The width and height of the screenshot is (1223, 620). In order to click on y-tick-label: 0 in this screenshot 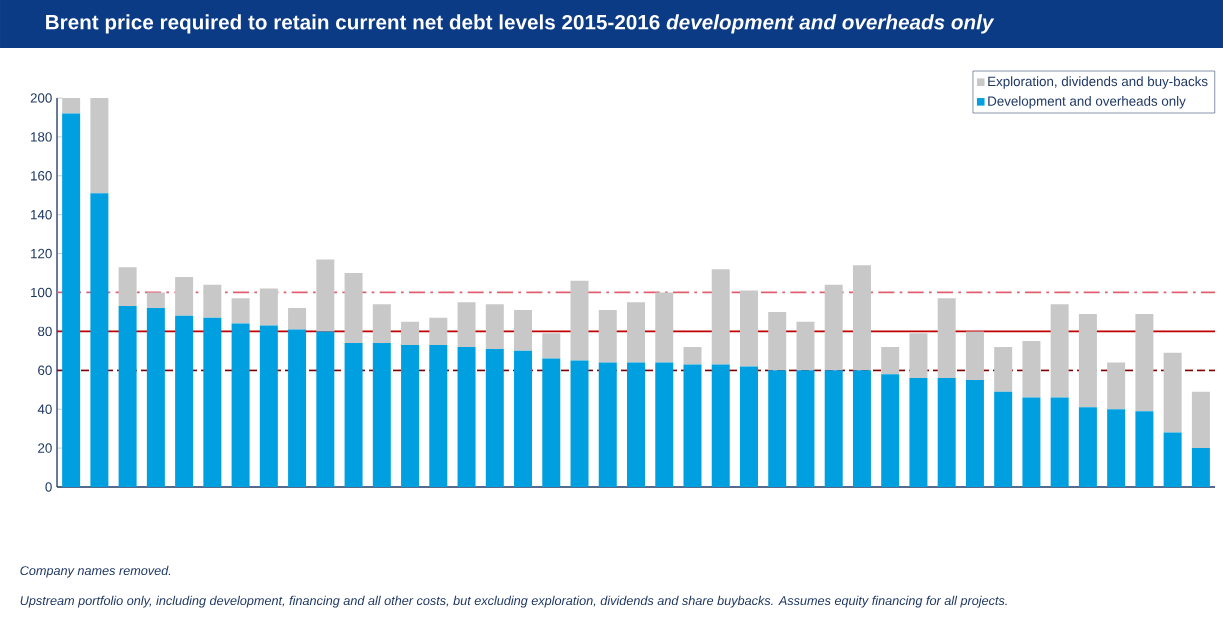, I will do `click(48, 487)`.